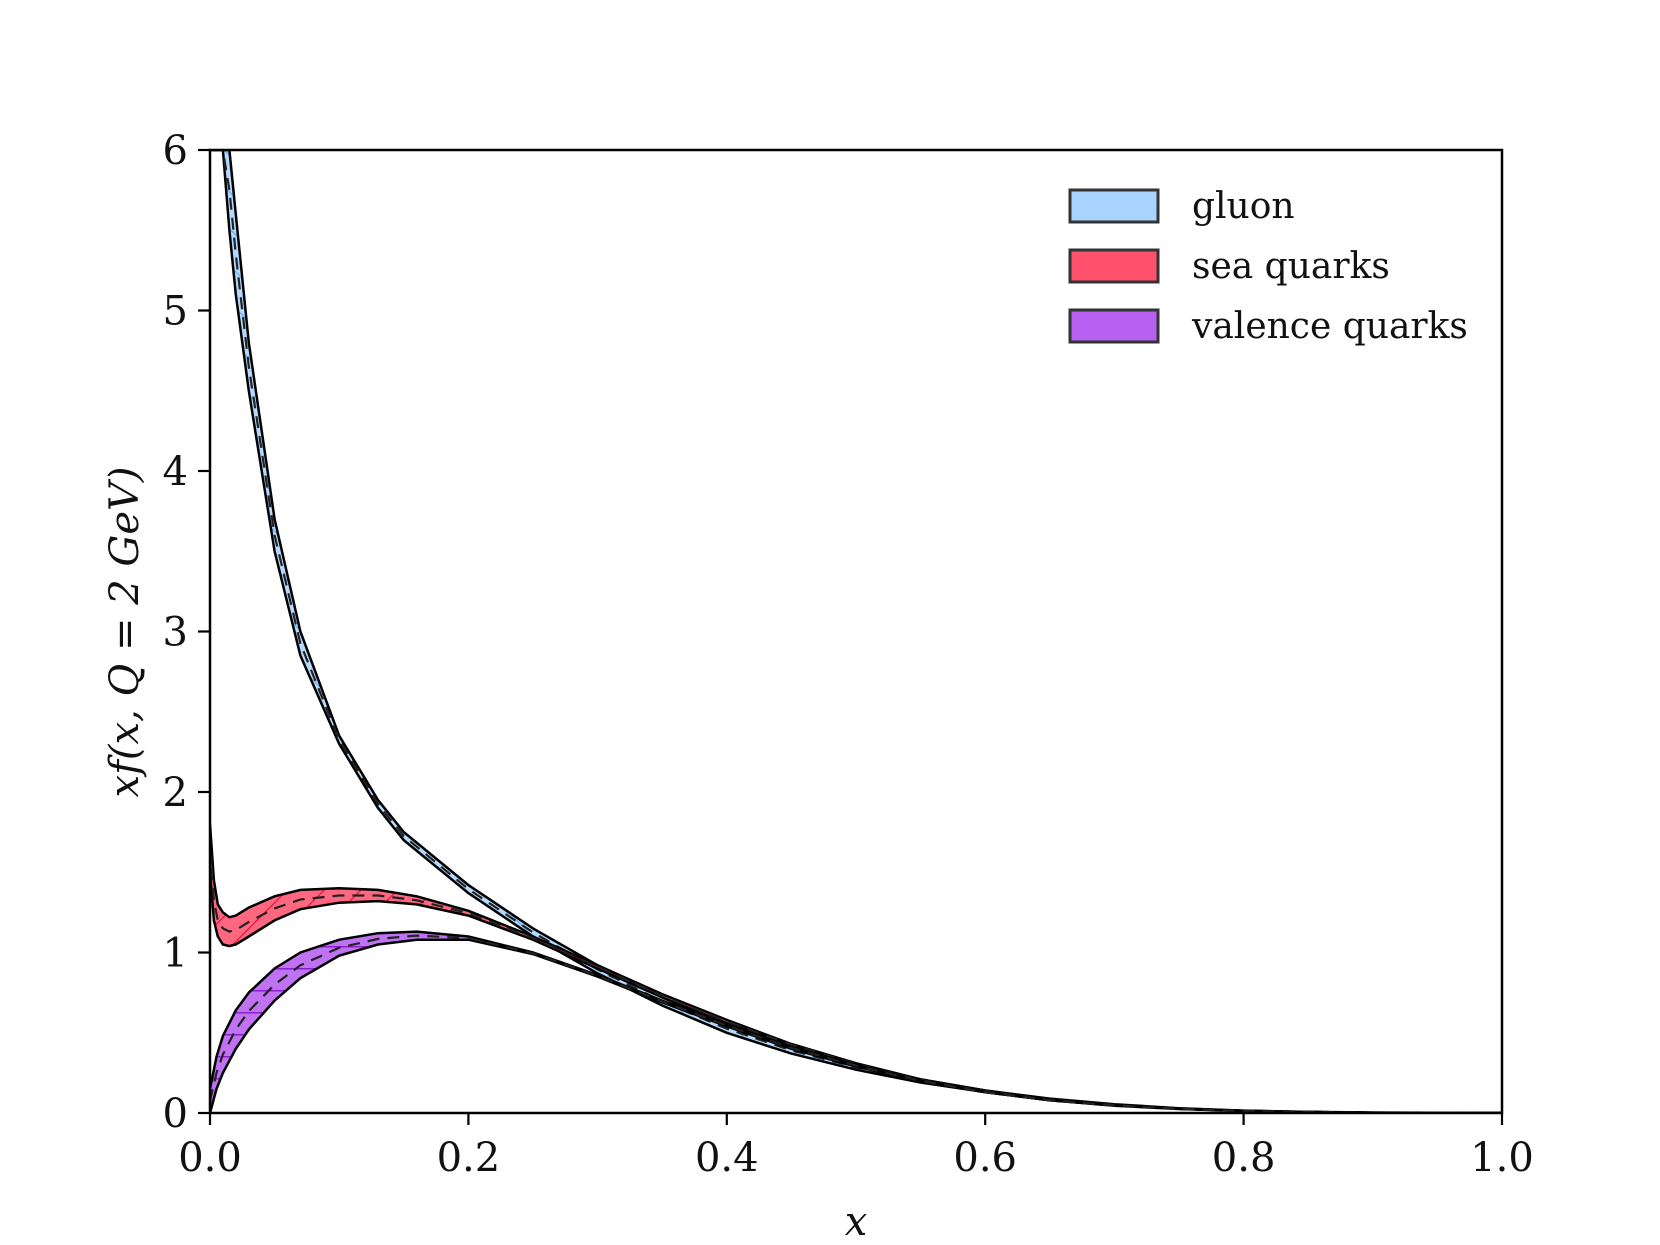  What do you see at coordinates (1502, 1158) in the screenshot?
I see `x-tick-label: 1.0` at bounding box center [1502, 1158].